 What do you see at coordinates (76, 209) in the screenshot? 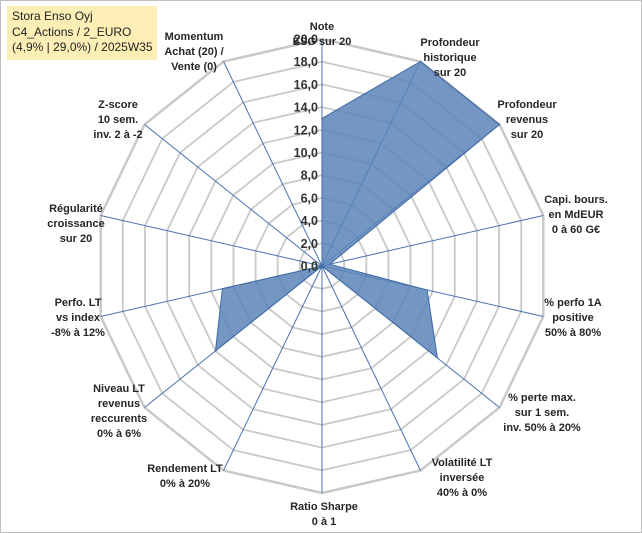
I see `category-label-line: Régularité` at bounding box center [76, 209].